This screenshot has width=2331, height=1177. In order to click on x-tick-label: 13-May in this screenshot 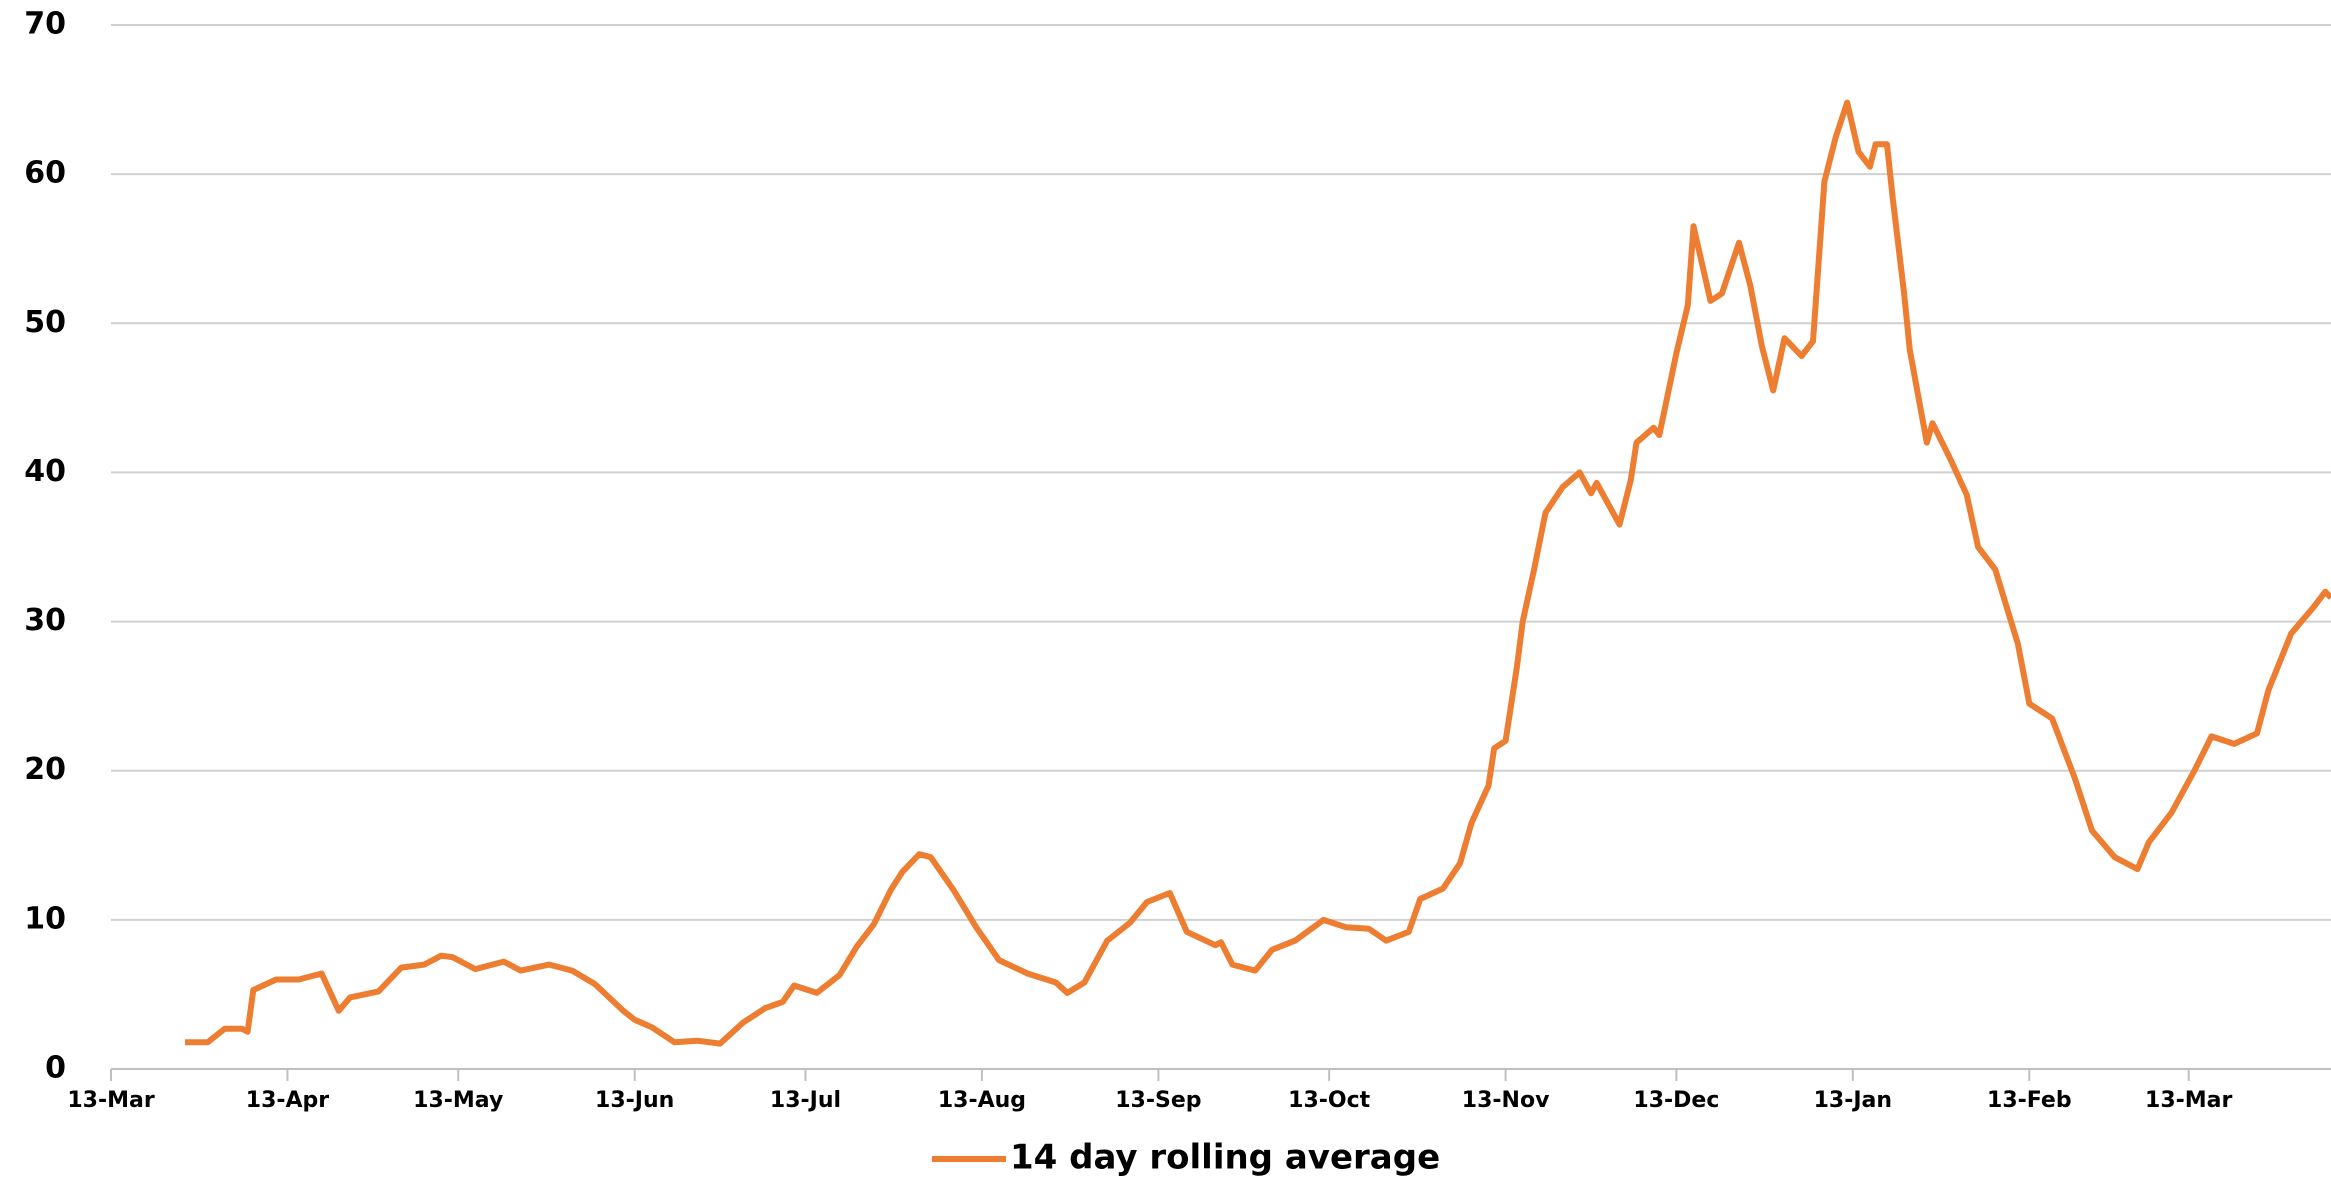, I will do `click(458, 1100)`.